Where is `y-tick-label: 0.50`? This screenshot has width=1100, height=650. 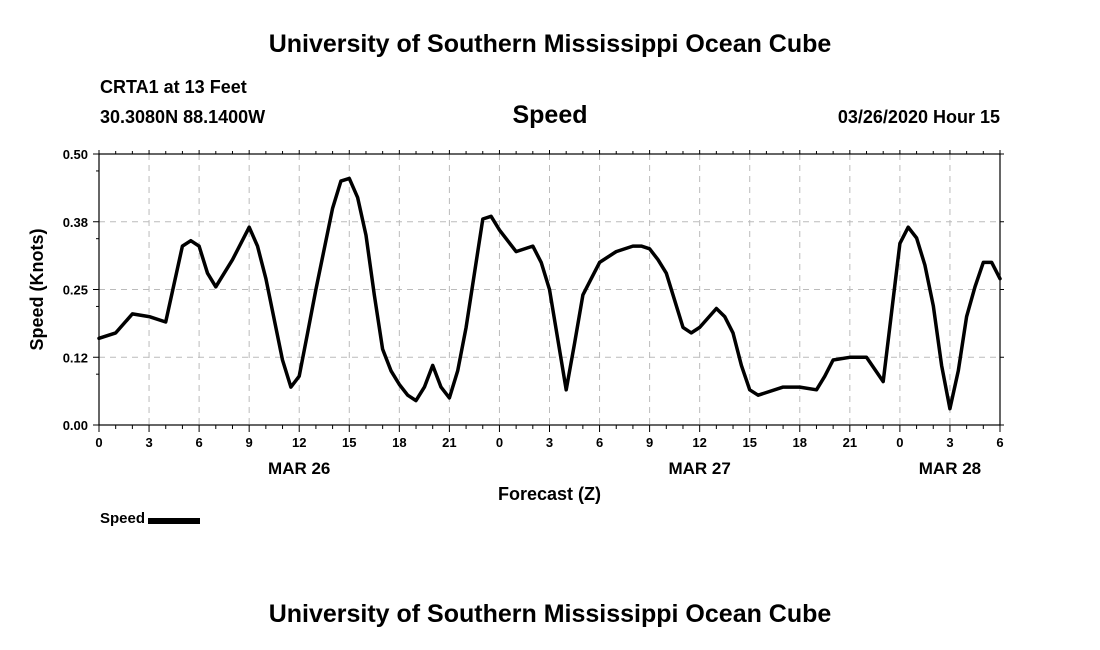 y-tick-label: 0.50 is located at coordinates (75, 154).